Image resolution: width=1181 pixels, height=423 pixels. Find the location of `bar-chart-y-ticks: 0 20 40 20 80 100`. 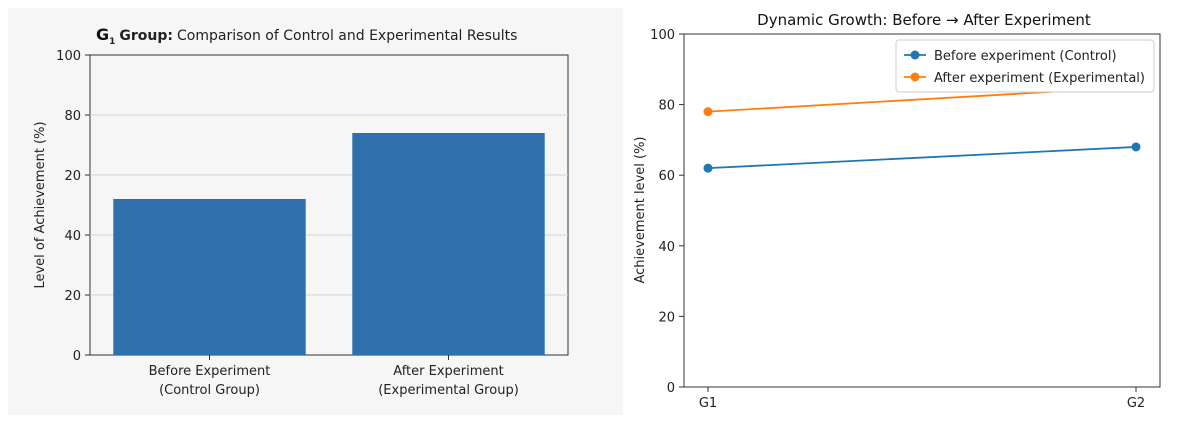

bar-chart-y-ticks: 0 20 40 20 80 100 is located at coordinates (73, 206).